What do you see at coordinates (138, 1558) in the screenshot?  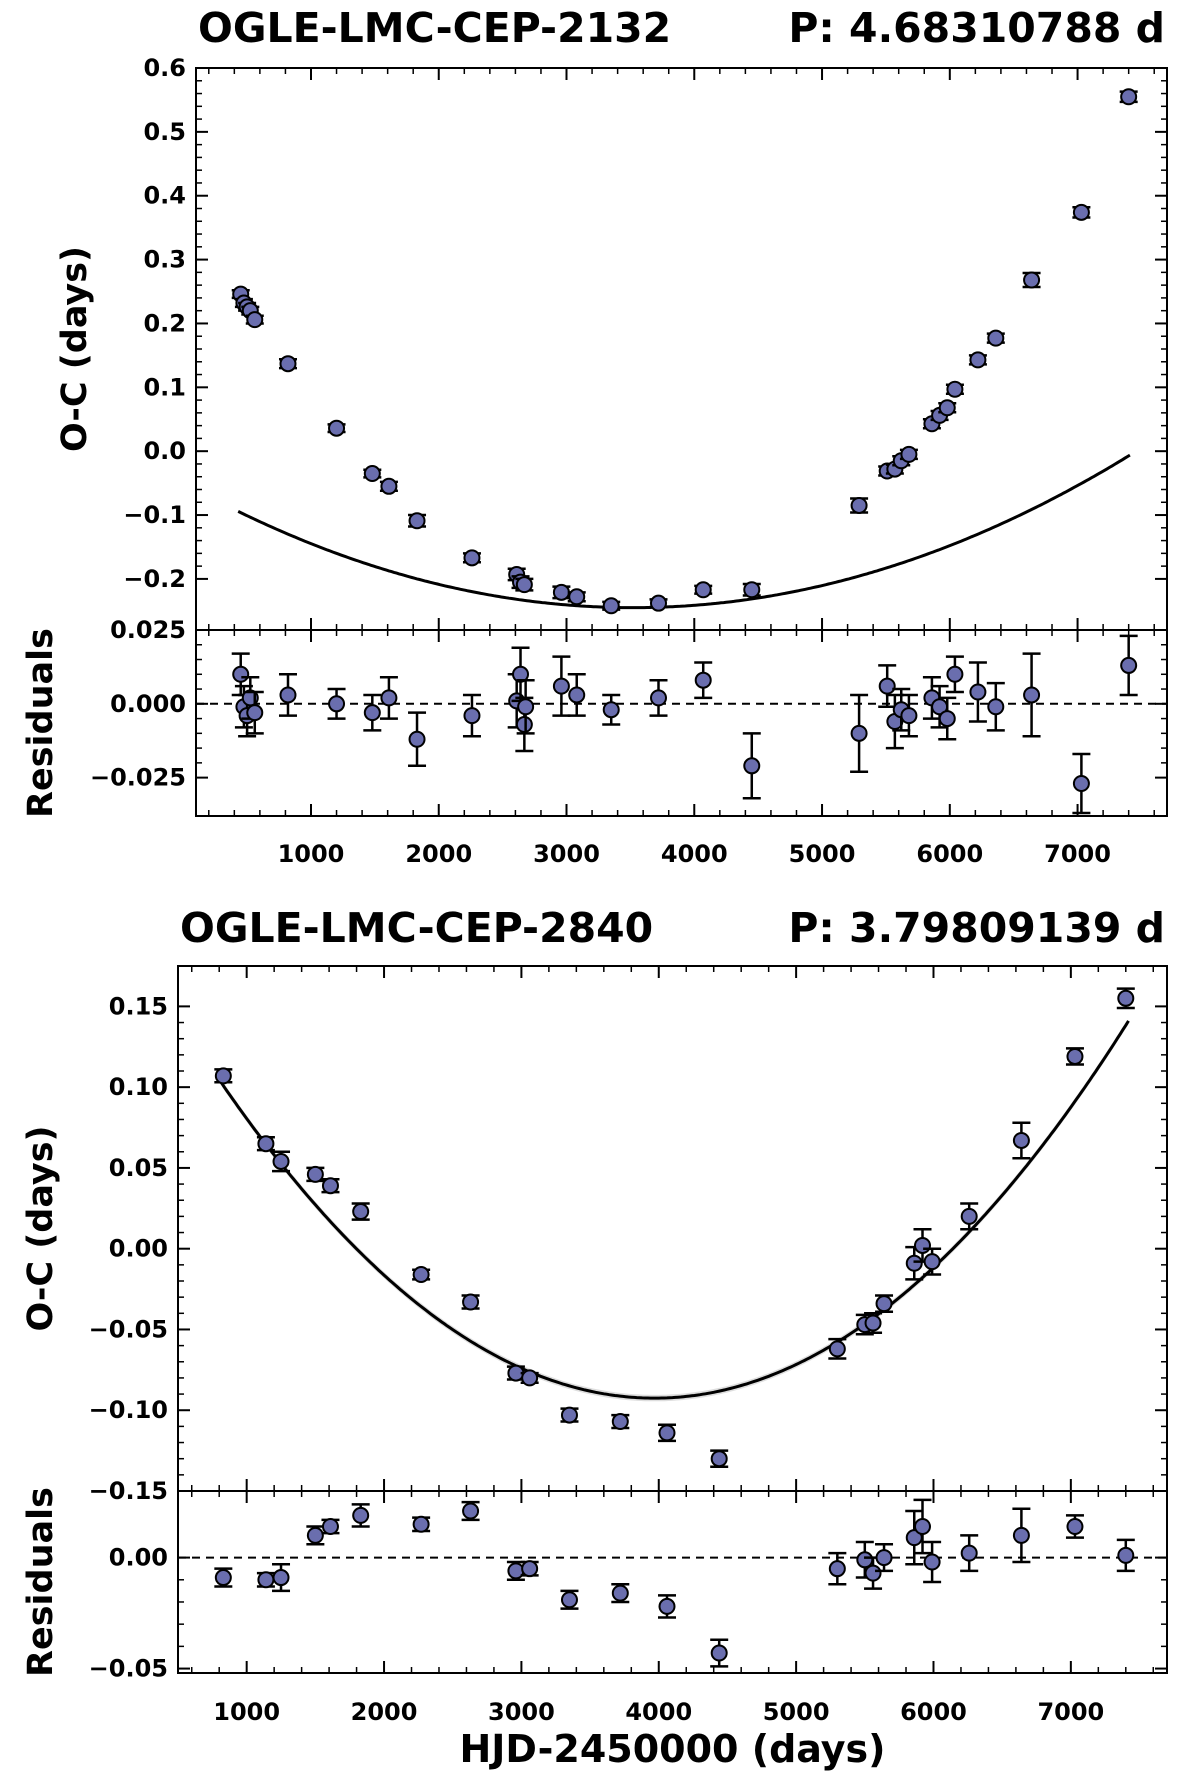 I see `chart2-res-ytick-label: 0.00` at bounding box center [138, 1558].